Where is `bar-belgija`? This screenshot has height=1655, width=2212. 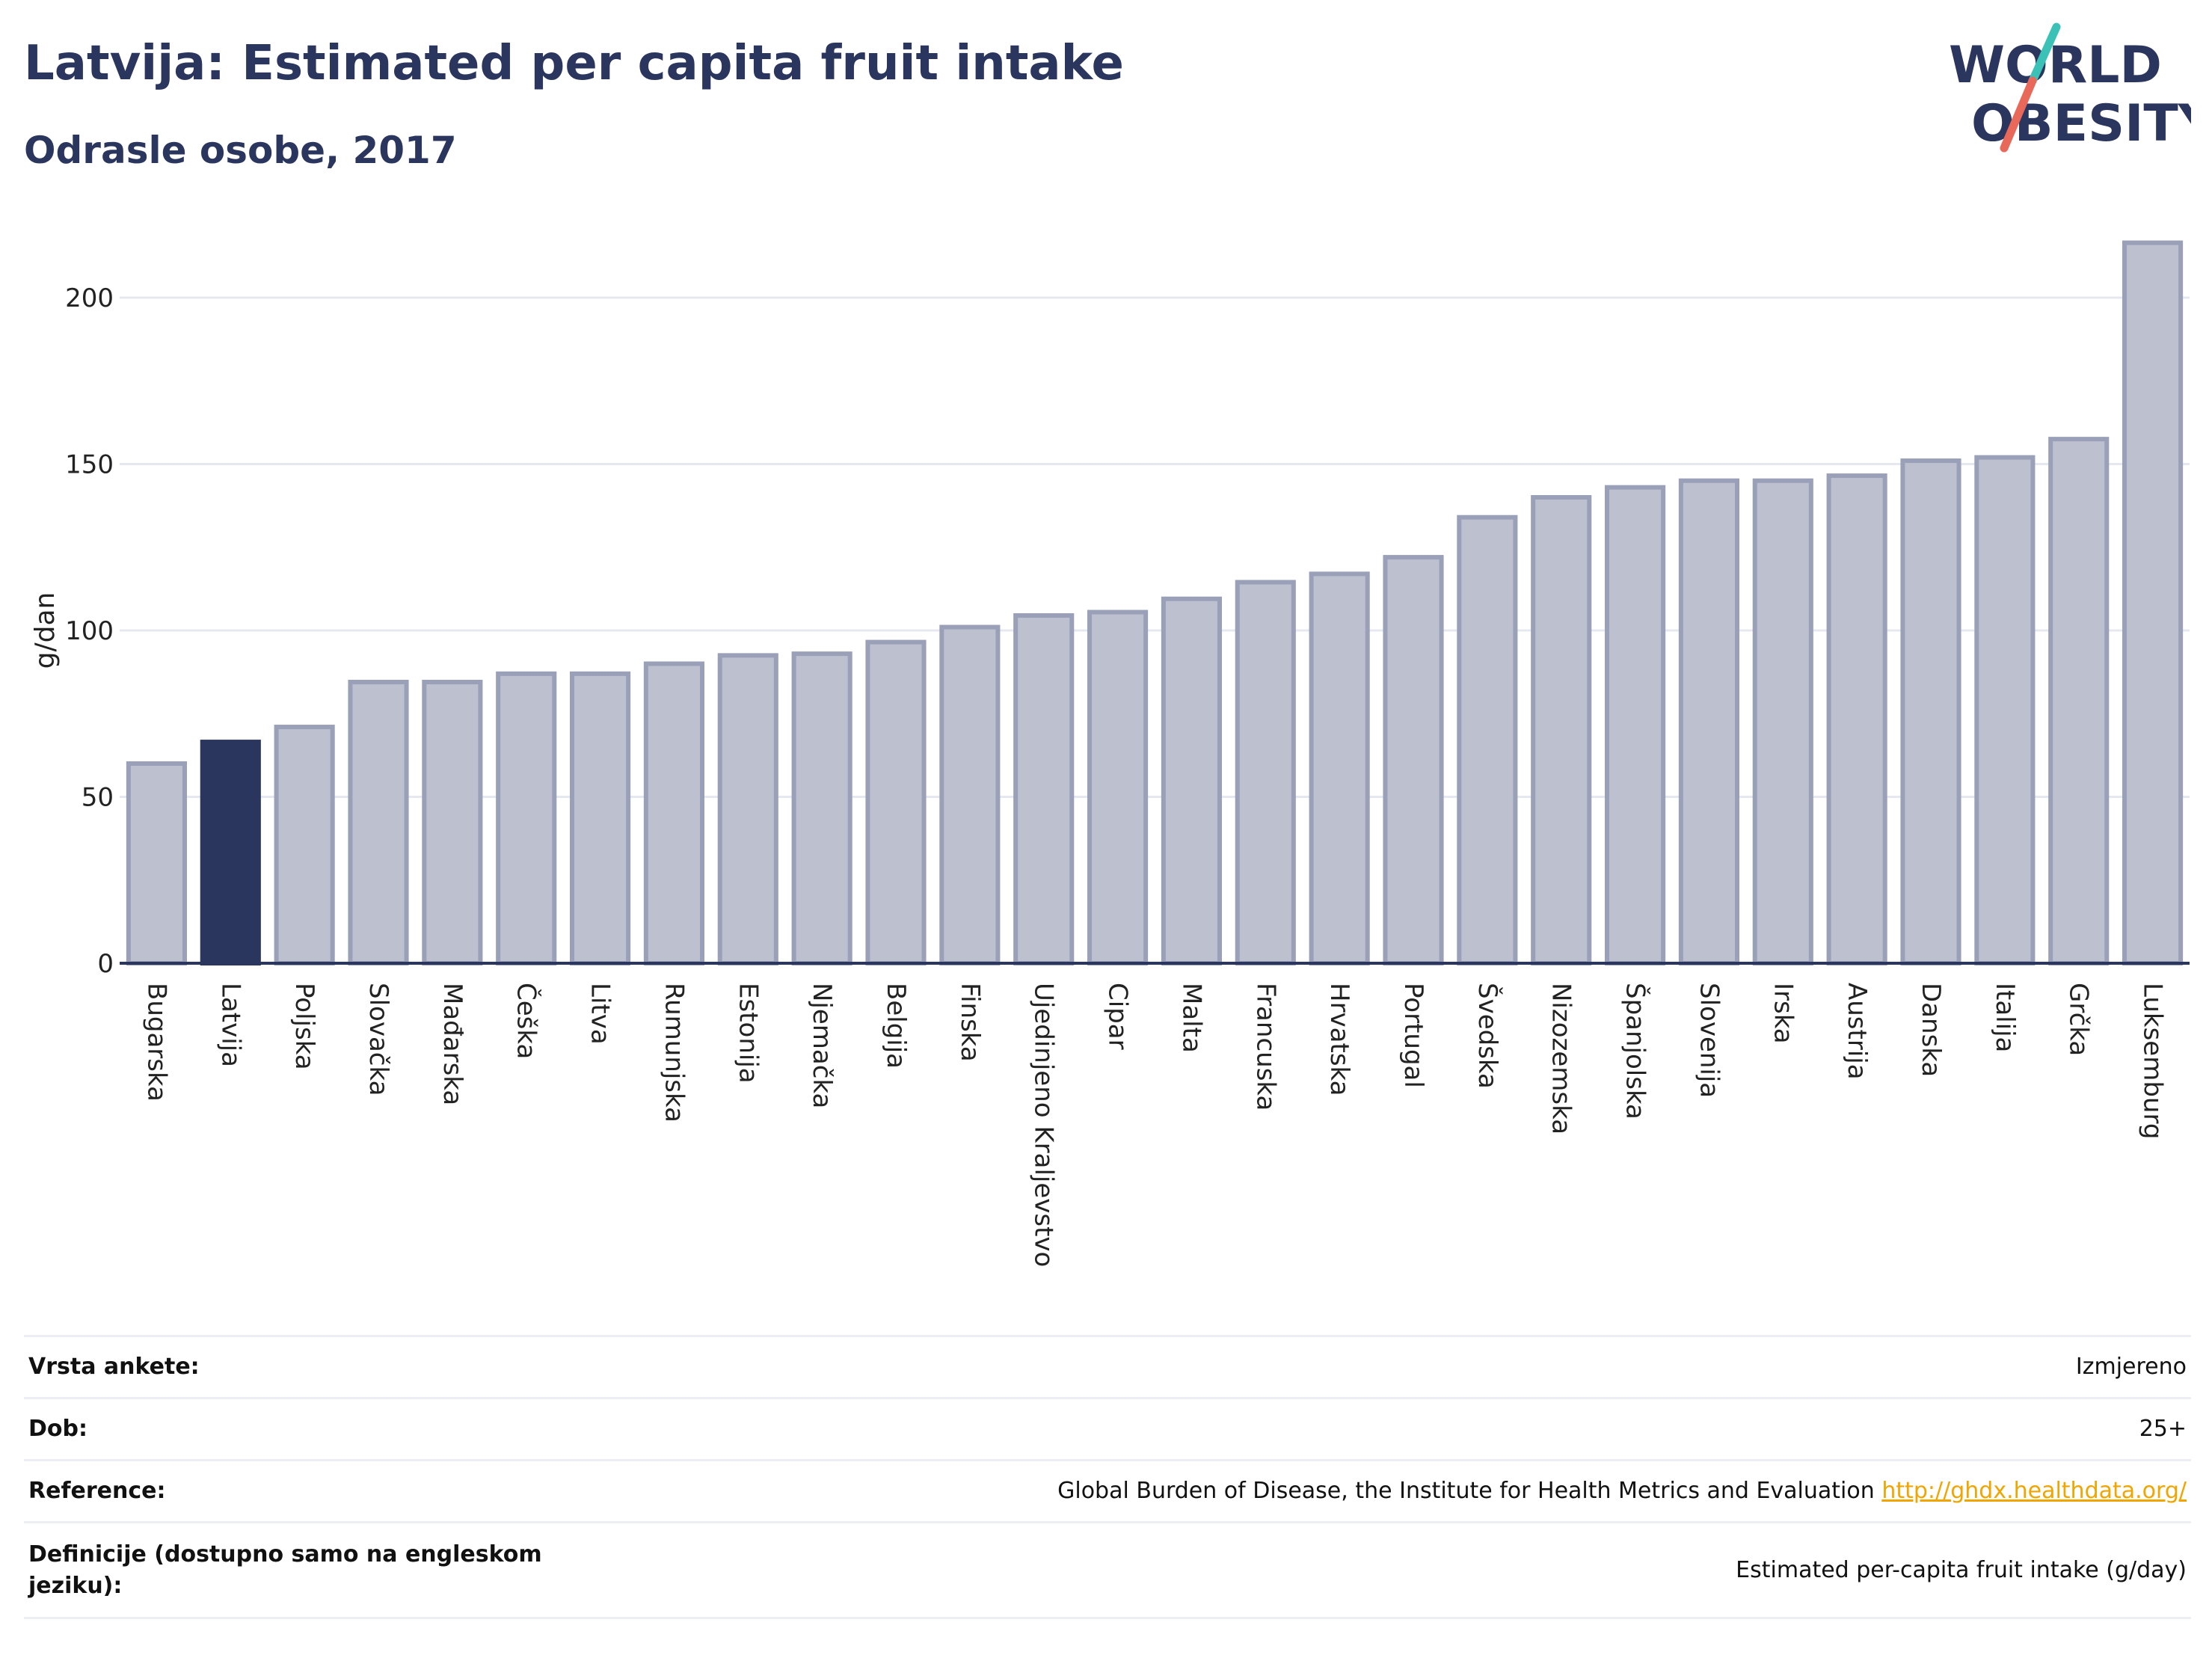
bar-belgija is located at coordinates (896, 802).